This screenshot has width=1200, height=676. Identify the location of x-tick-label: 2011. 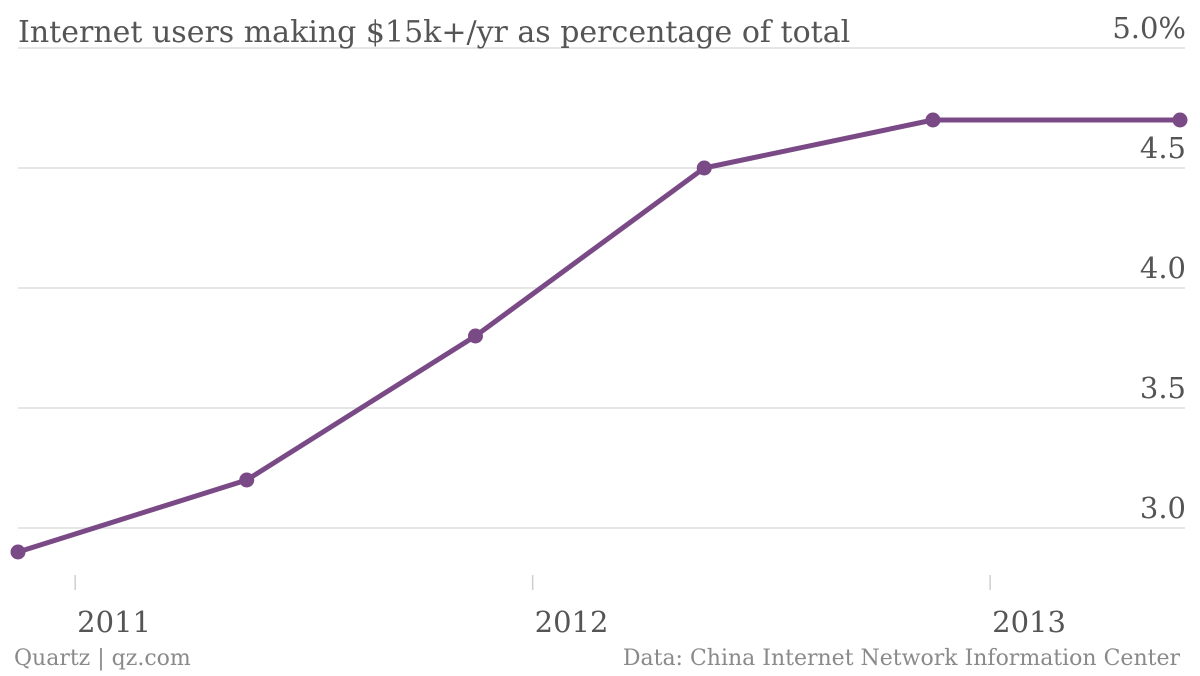
(114, 622).